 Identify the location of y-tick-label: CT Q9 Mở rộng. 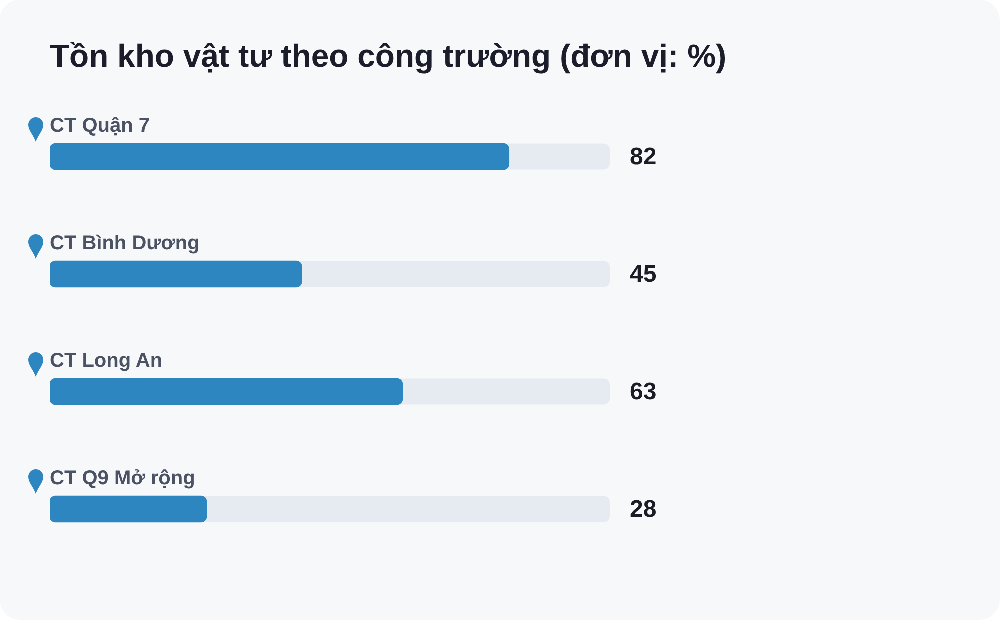
(123, 478).